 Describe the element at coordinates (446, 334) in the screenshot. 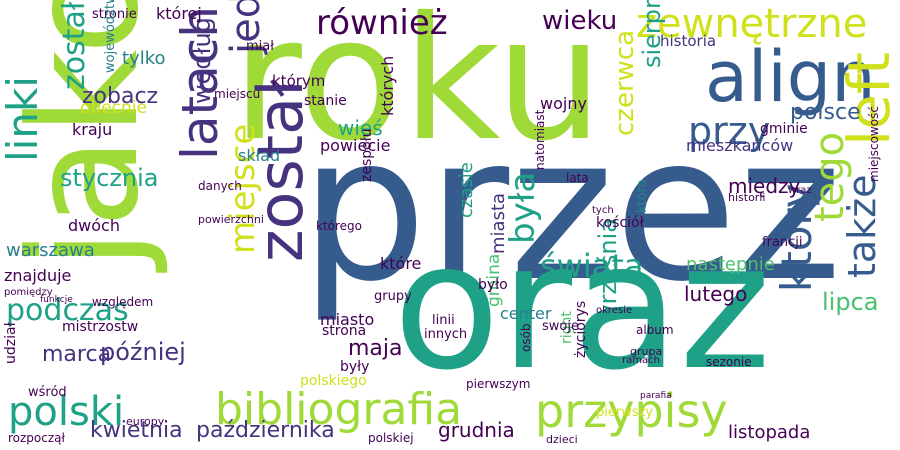

I see `word-innych: innych` at that location.